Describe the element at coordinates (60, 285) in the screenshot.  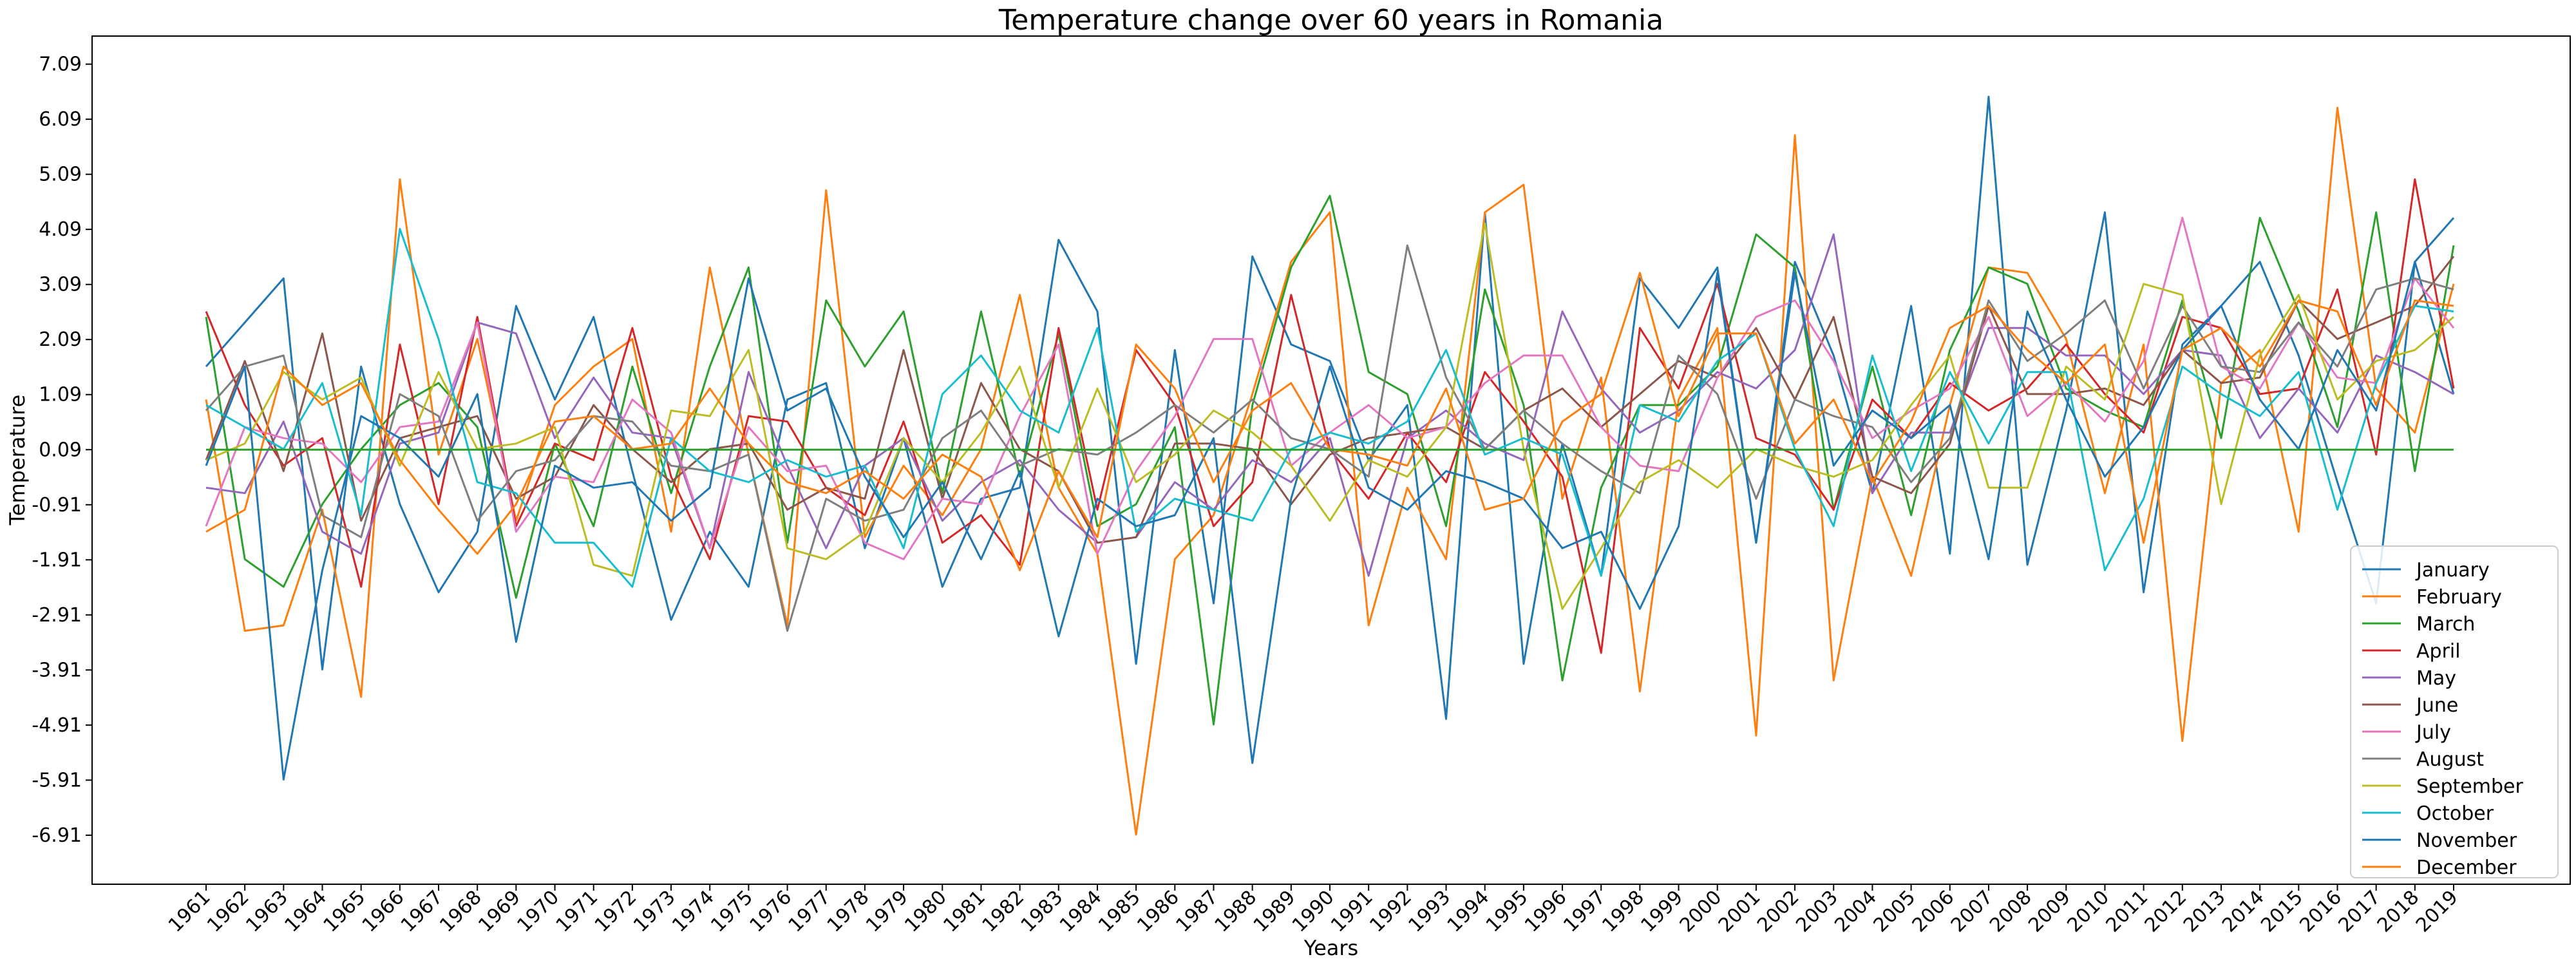
I see `y-tick-label: 3.09` at that location.